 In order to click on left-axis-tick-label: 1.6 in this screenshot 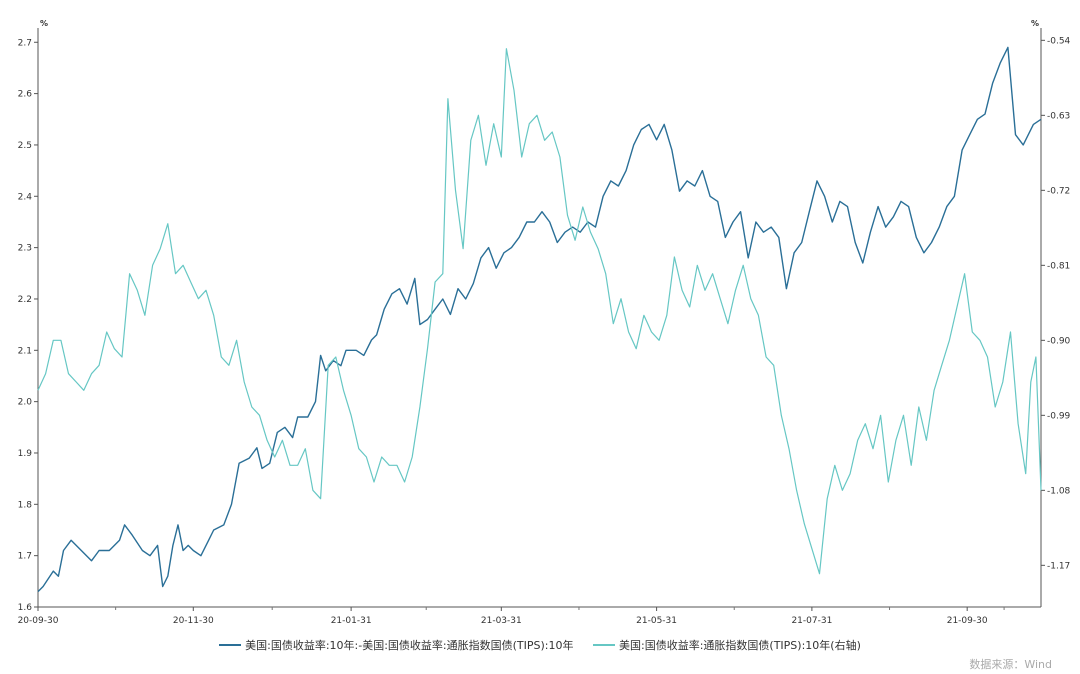, I will do `click(25, 608)`.